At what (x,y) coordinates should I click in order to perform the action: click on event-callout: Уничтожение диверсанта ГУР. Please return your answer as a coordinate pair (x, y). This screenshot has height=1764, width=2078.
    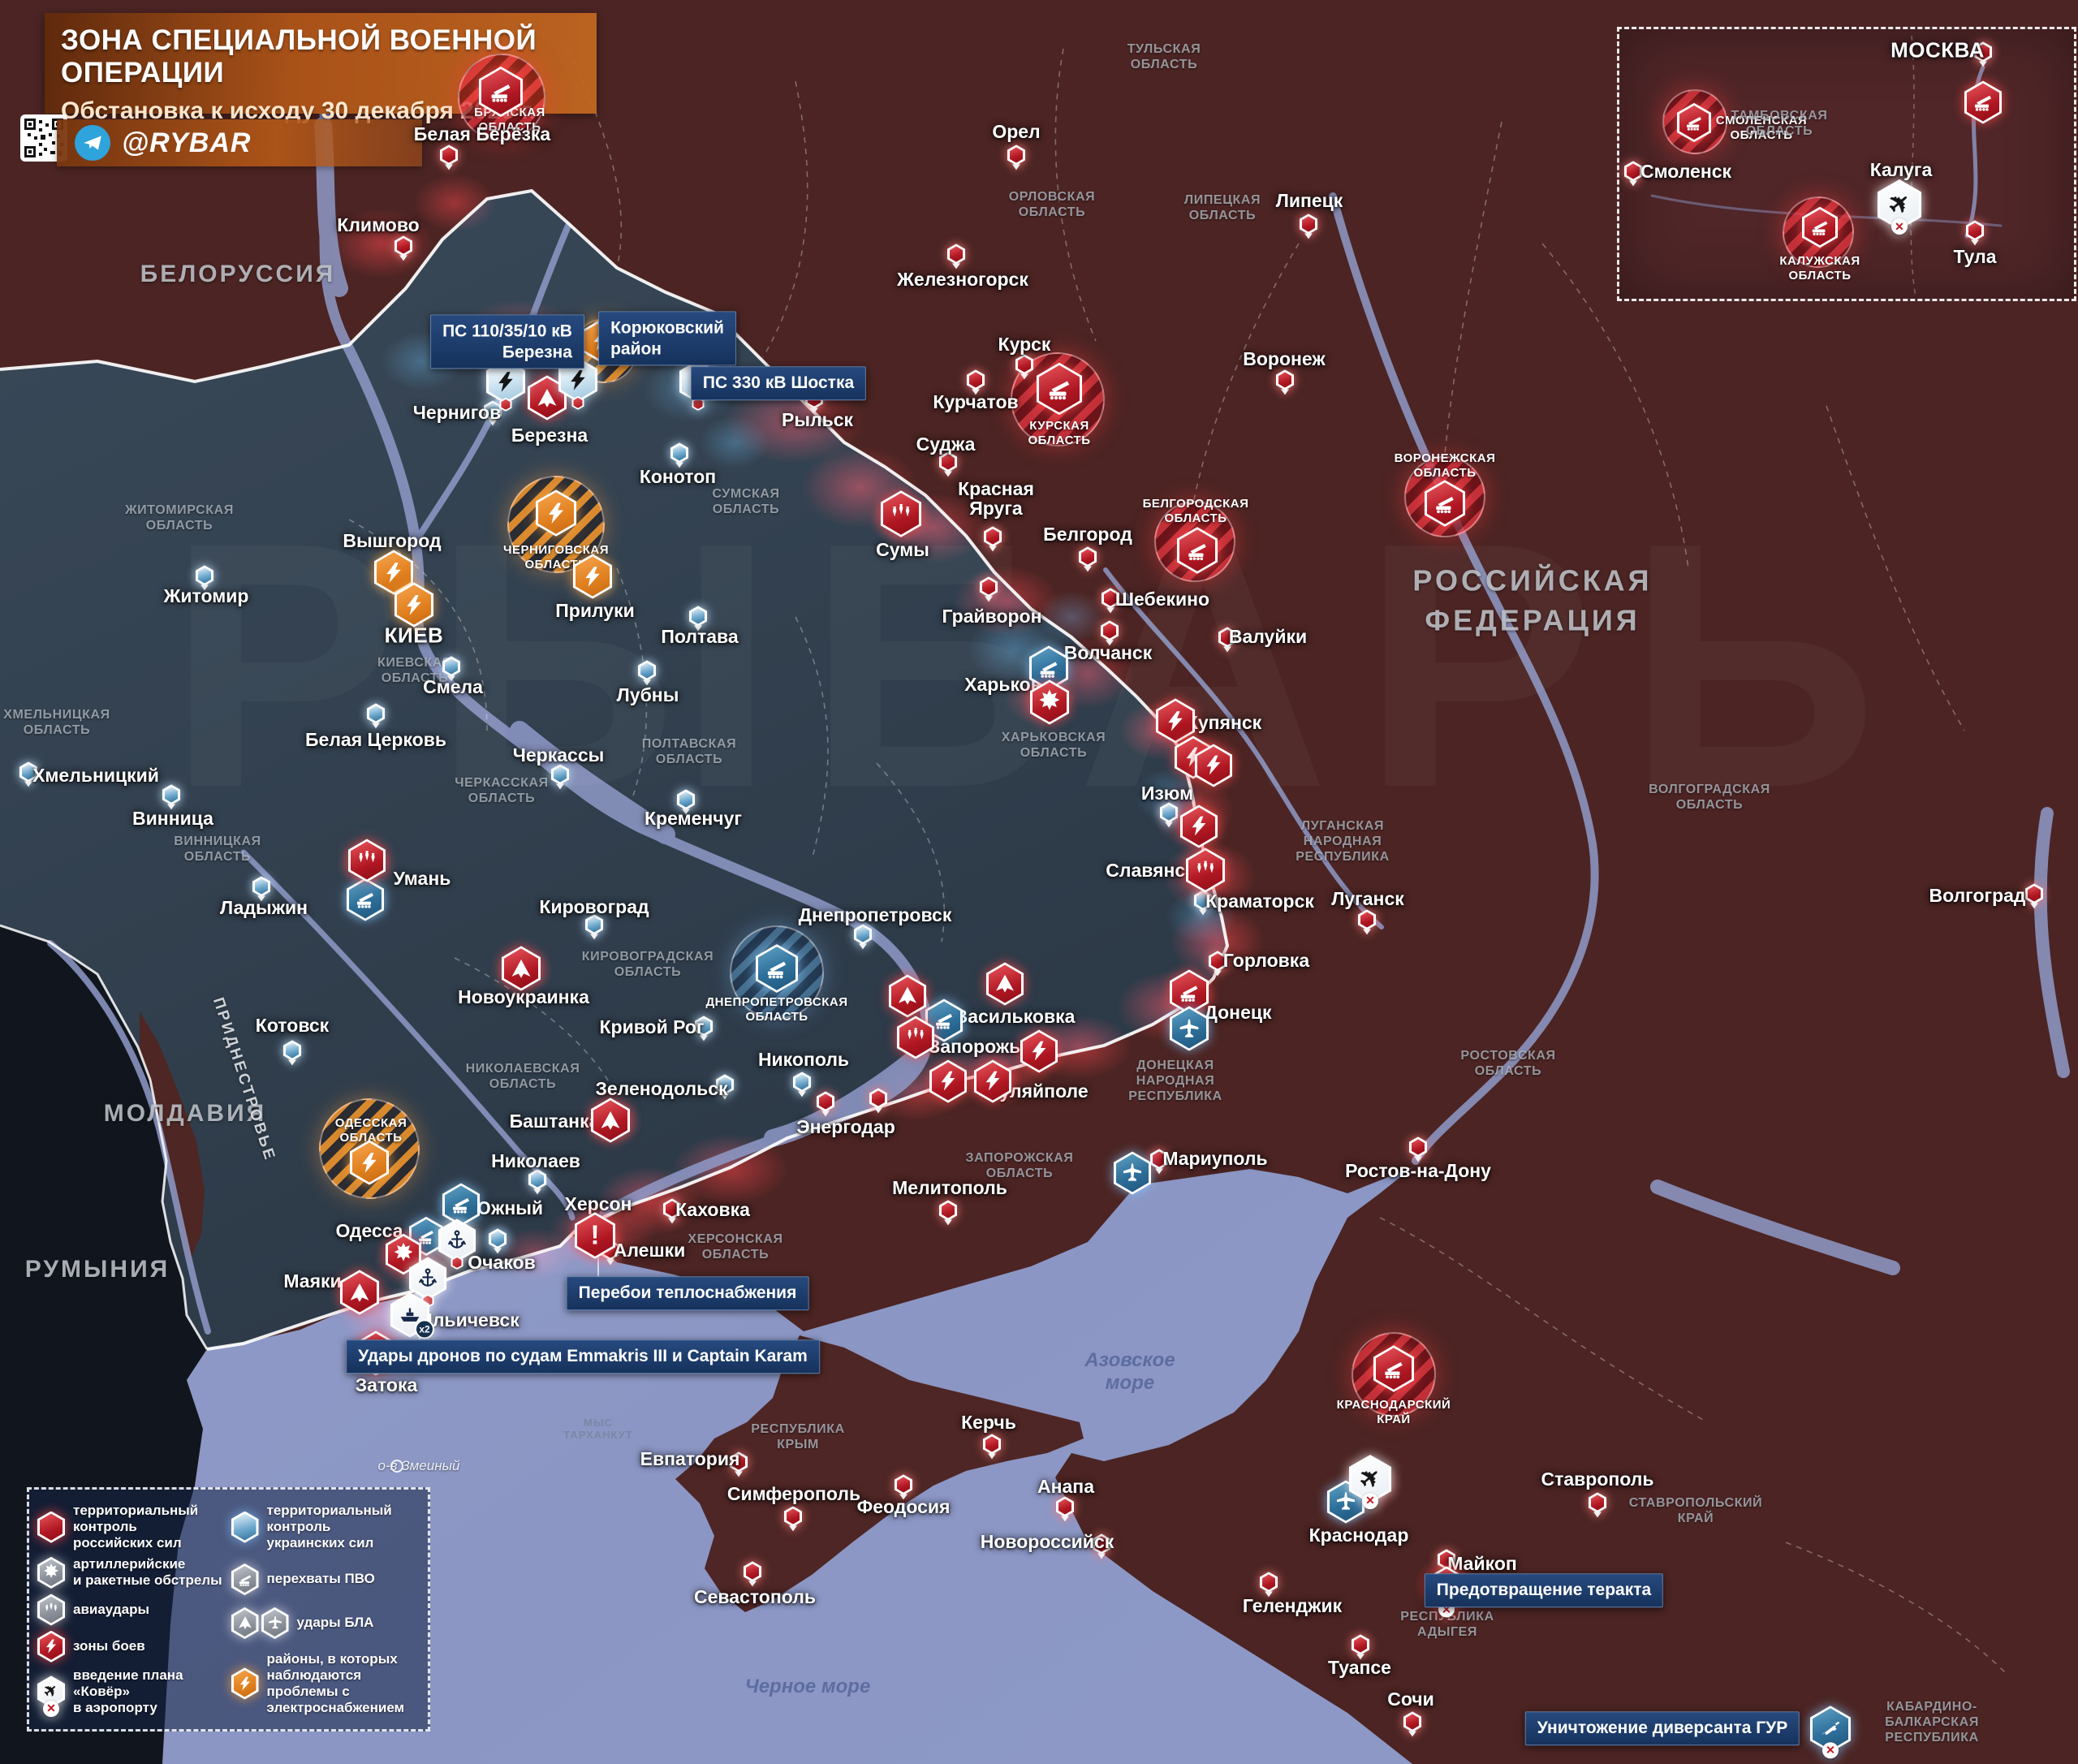
    Looking at the image, I should click on (1662, 1728).